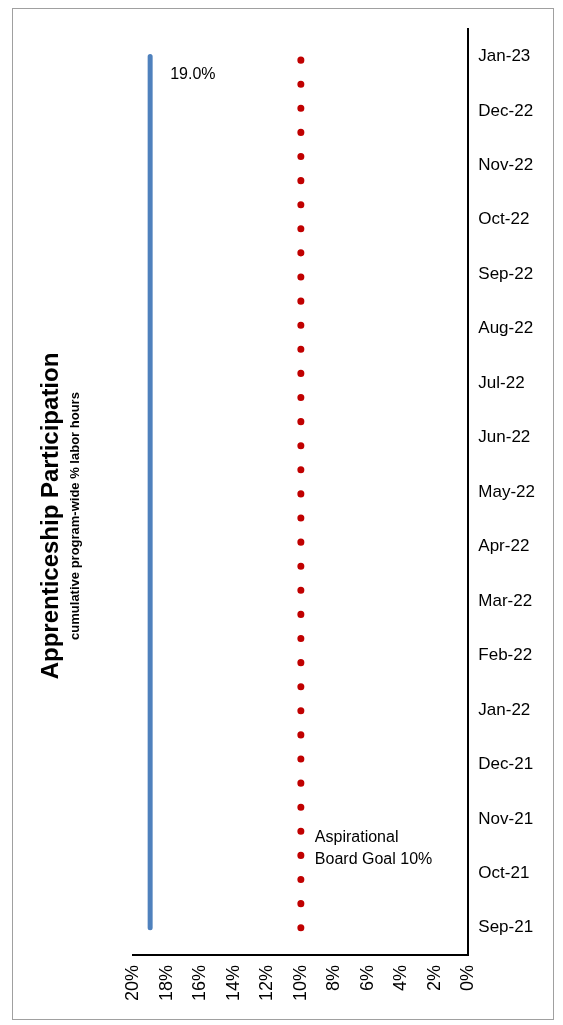  I want to click on y-tick-label: May-22, so click(506, 491).